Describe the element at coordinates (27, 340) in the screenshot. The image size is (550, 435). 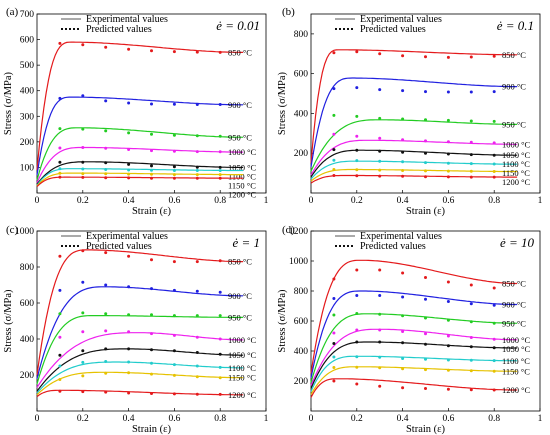
I see `y-tick-label: 400` at that location.